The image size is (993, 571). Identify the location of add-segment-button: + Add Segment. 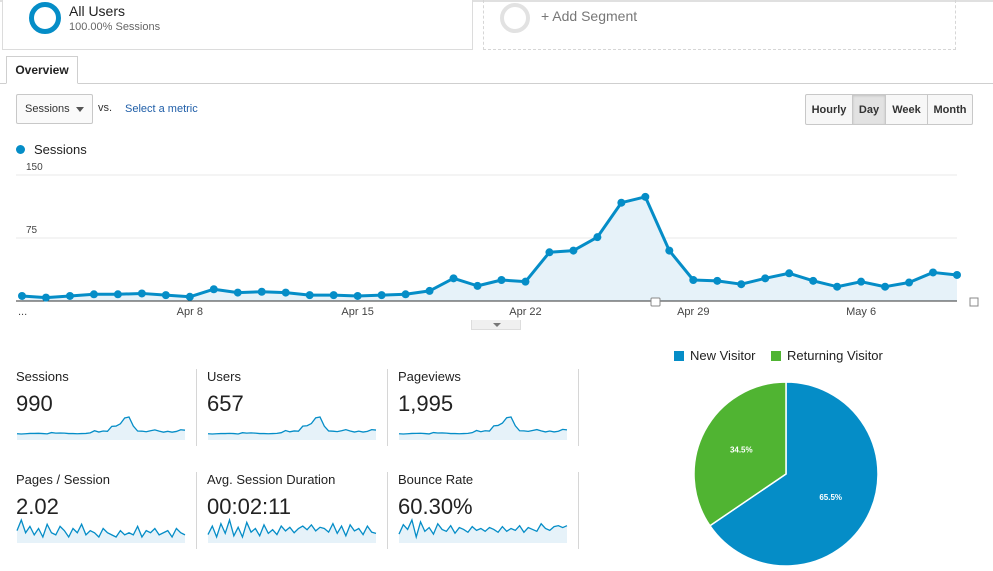
(719, 25).